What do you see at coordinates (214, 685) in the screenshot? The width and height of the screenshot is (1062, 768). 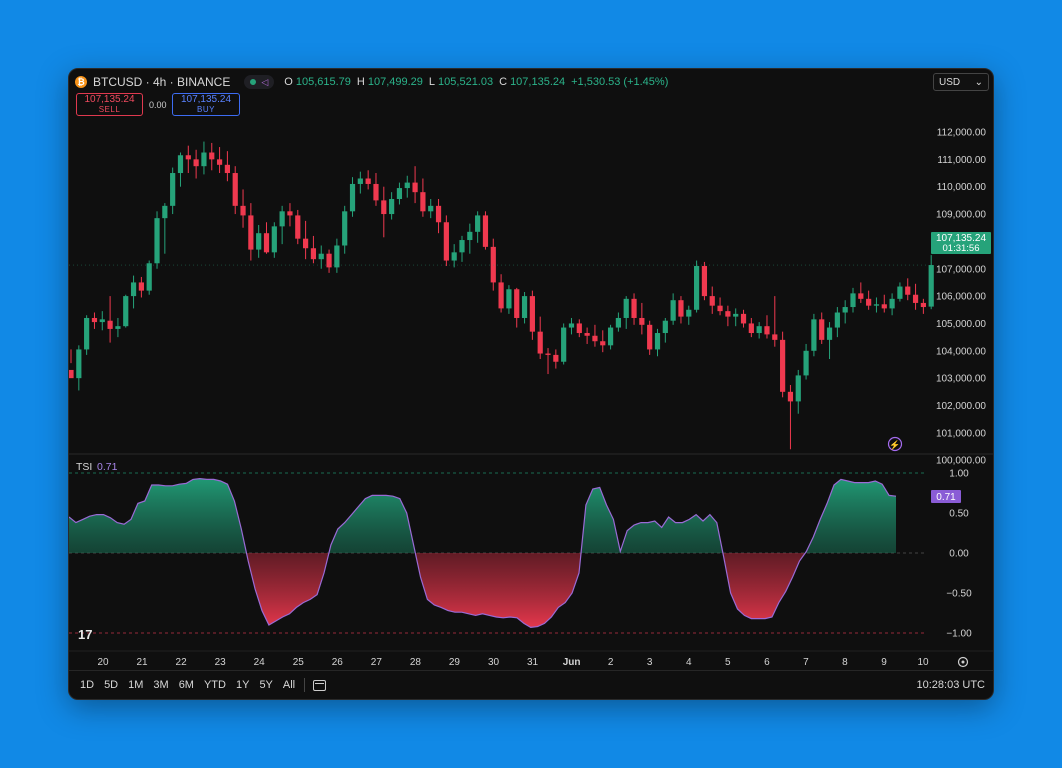 I see `period-ytd: YTD` at bounding box center [214, 685].